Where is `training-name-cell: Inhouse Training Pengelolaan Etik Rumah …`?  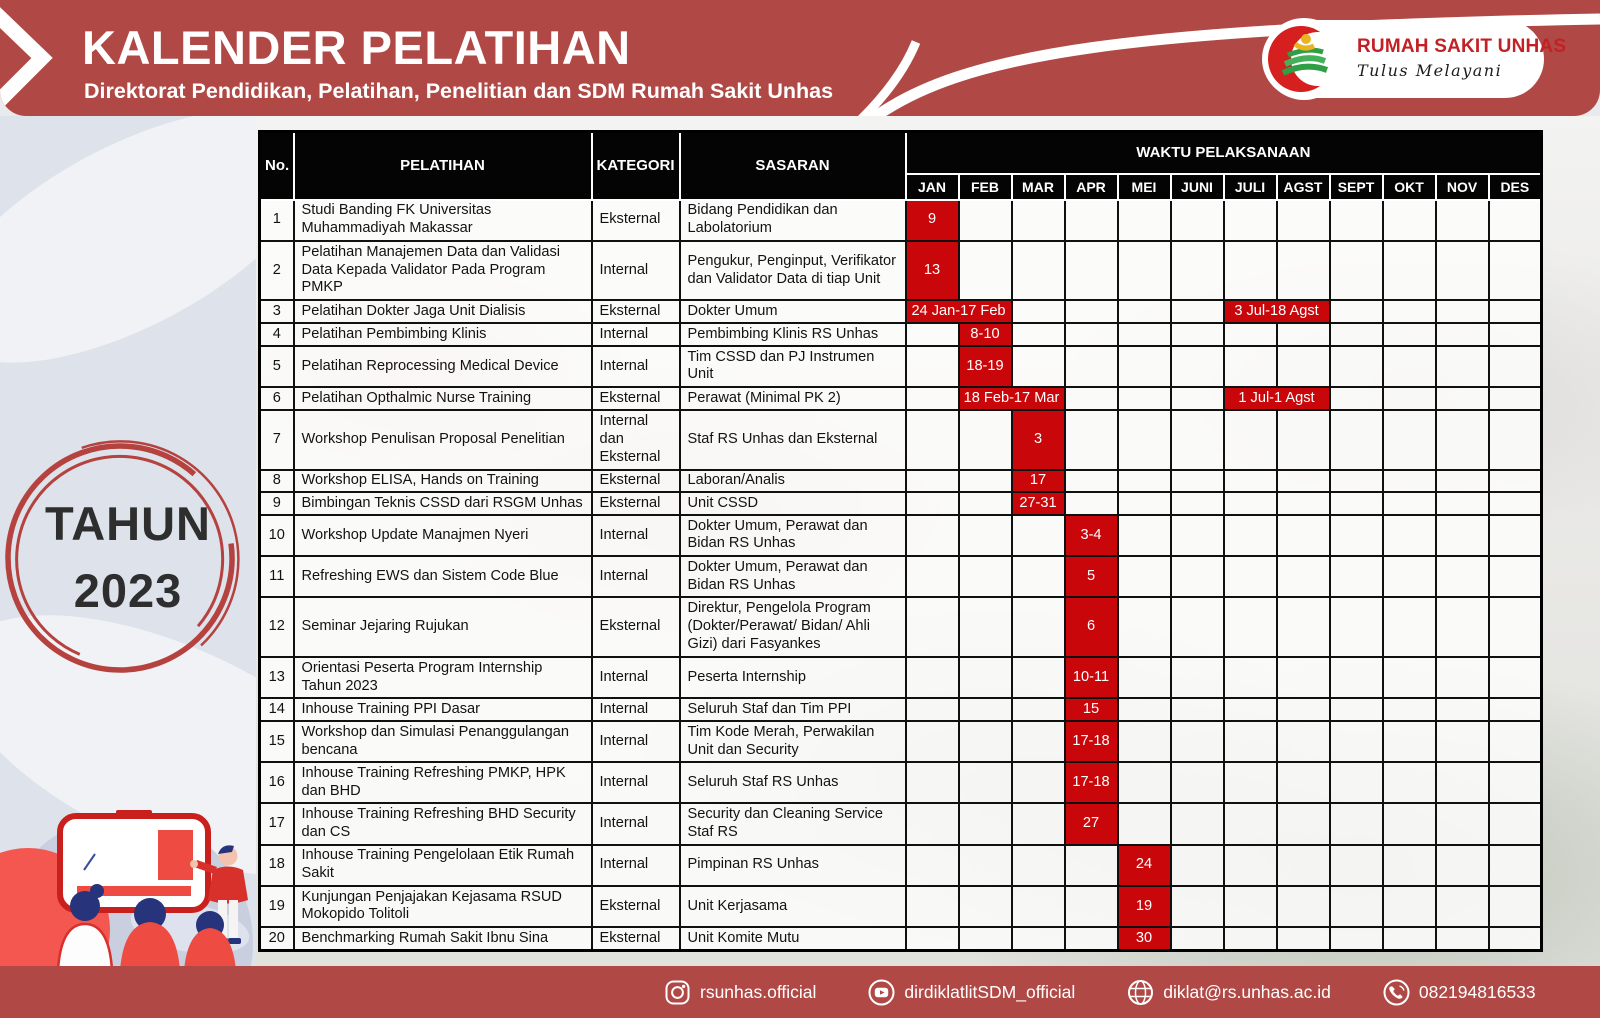
training-name-cell: Inhouse Training Pengelolaan Etik Rumah … is located at coordinates (442, 865).